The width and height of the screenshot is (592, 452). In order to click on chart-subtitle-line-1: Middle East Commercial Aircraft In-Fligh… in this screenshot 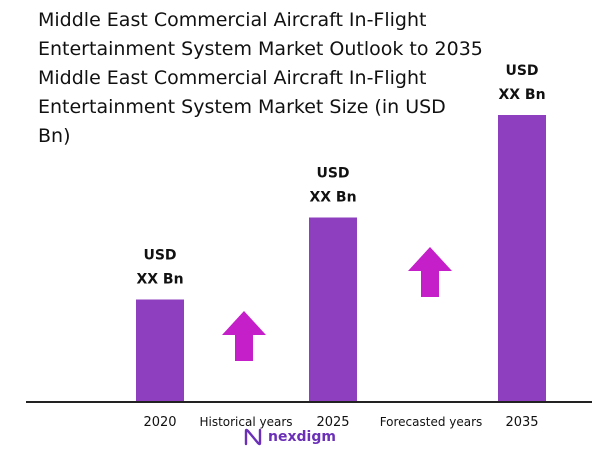, I will do `click(232, 78)`.